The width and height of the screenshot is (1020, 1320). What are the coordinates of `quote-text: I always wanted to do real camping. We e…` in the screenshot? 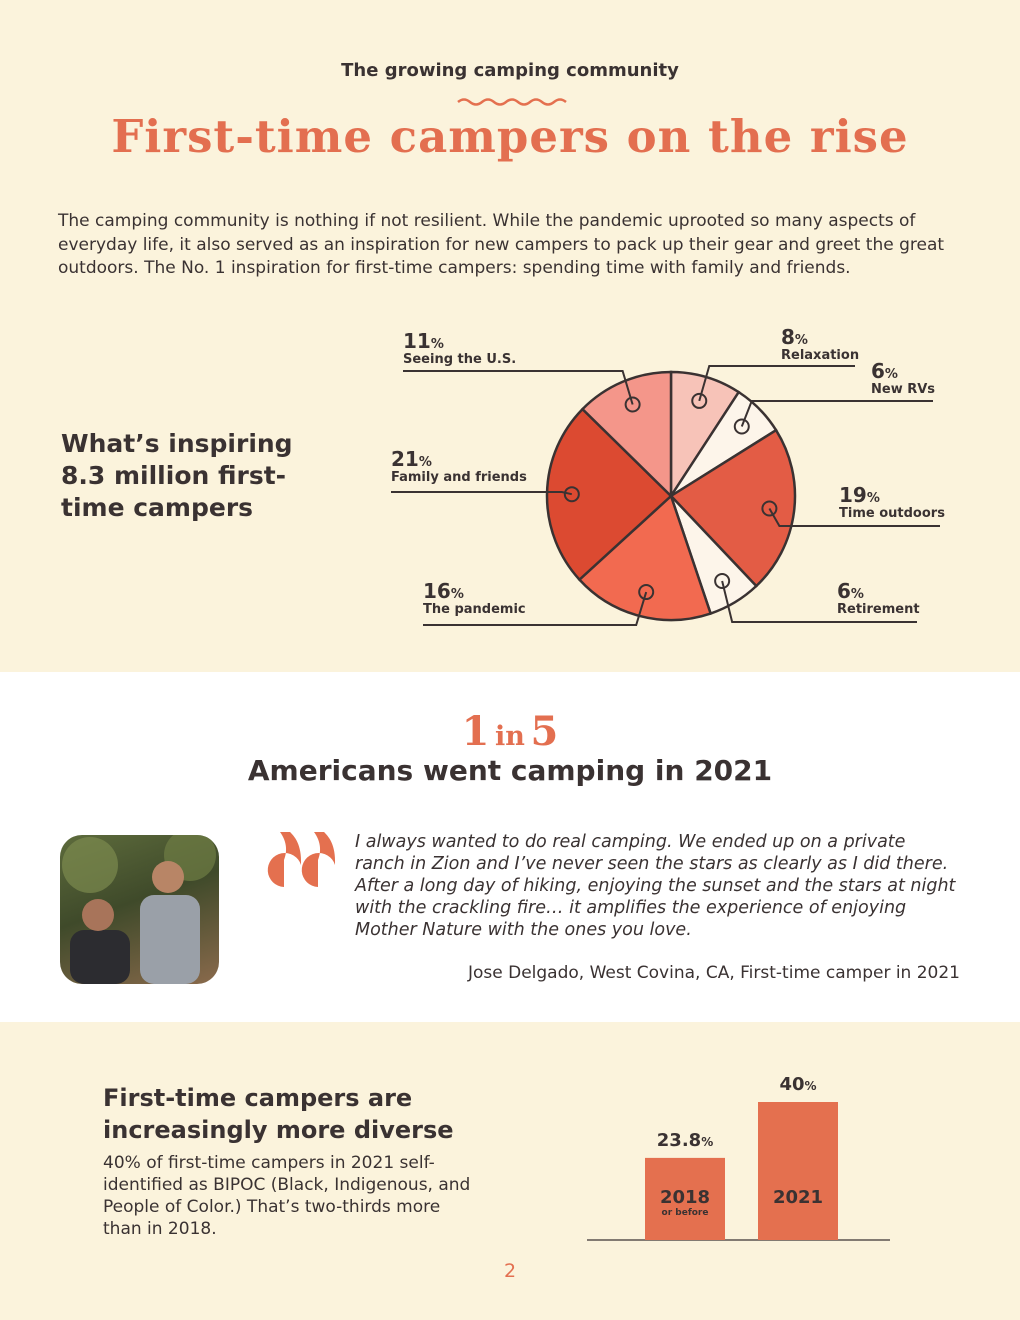 It's located at (655, 886).